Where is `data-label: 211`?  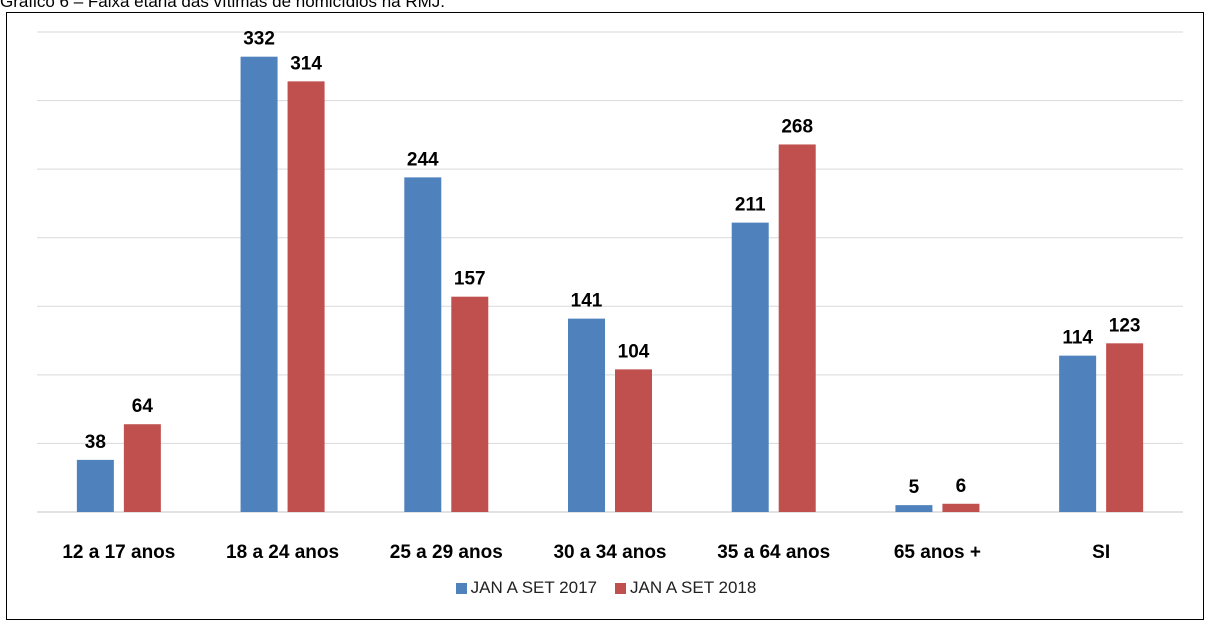 data-label: 211 is located at coordinates (750, 205).